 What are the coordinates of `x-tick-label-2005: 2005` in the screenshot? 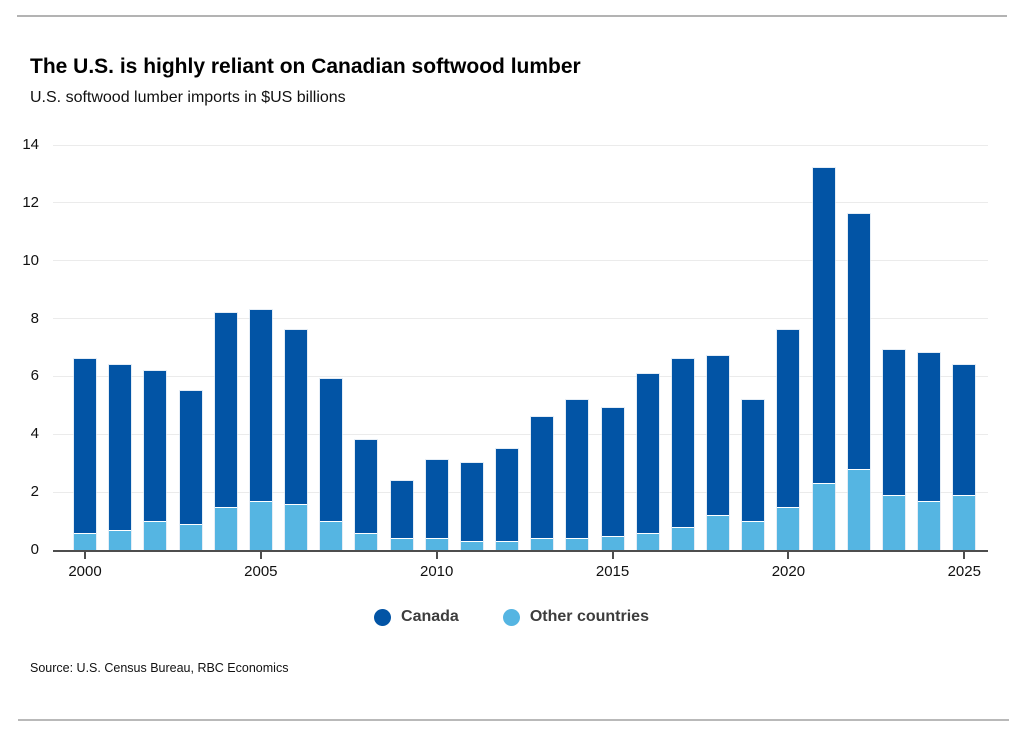 It's located at (261, 571).